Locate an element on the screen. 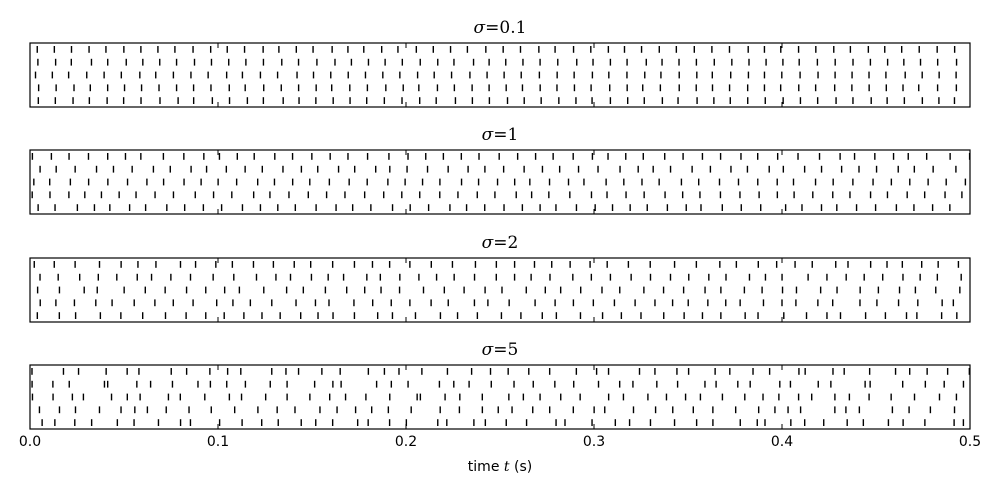 The image size is (1000, 500). panel-title-value: =2 is located at coordinates (505, 243).